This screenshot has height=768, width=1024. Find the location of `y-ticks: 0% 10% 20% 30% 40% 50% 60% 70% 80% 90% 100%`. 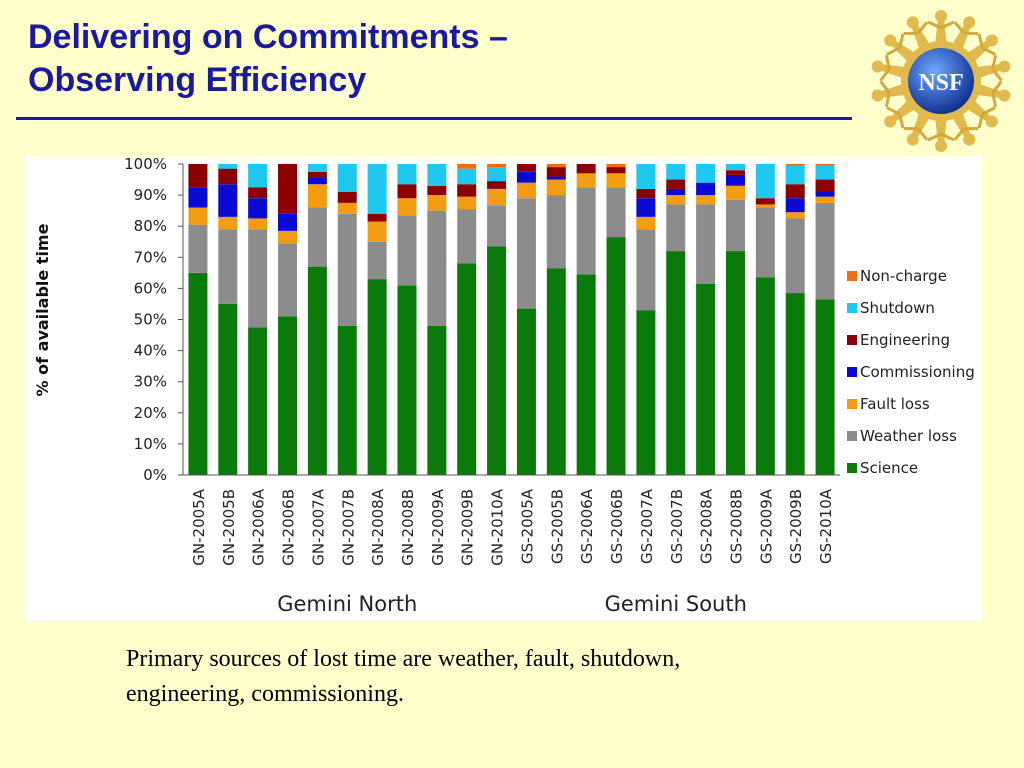

y-ticks: 0% 10% 20% 30% 40% 50% 60% 70% 80% 90% 100% is located at coordinates (153, 319).